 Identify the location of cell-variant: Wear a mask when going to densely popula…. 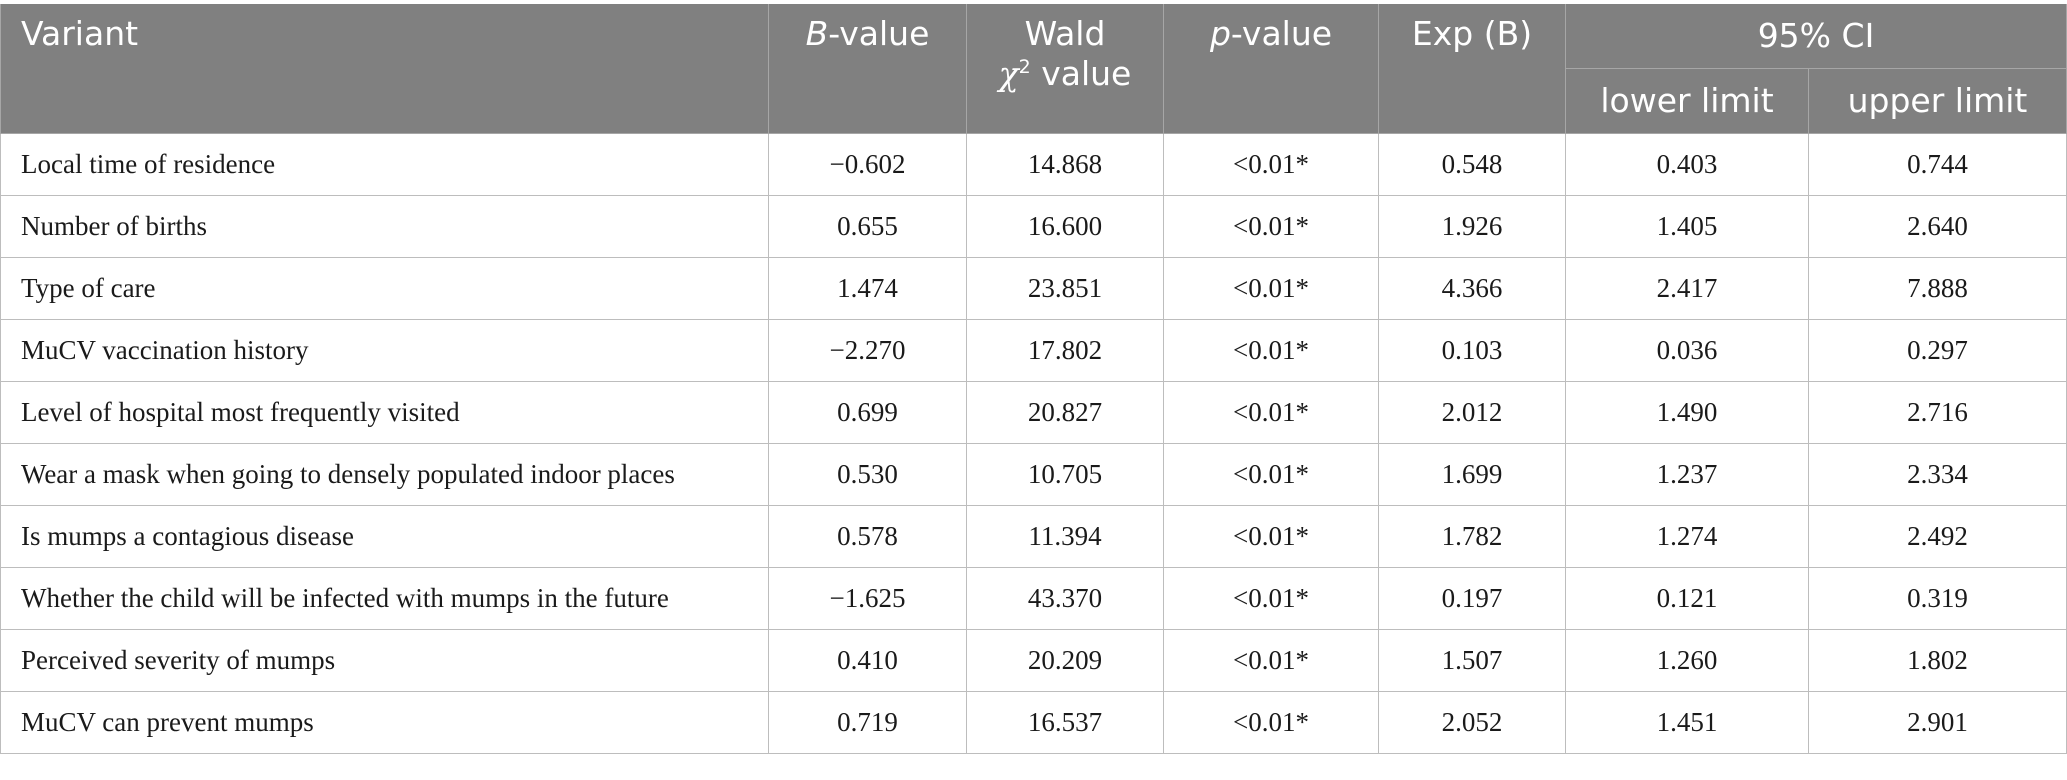
(384, 474).